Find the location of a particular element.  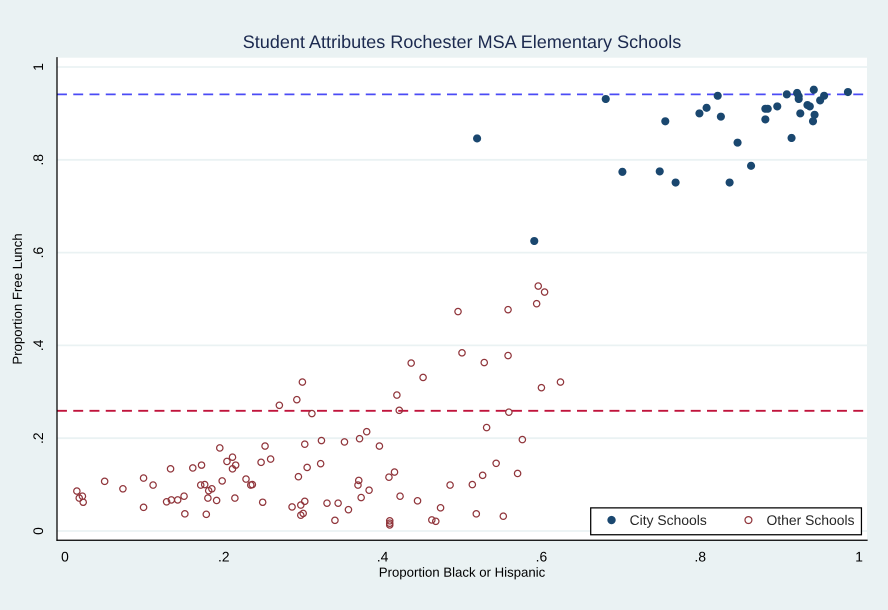

y-tick-label: 1 is located at coordinates (38, 67).